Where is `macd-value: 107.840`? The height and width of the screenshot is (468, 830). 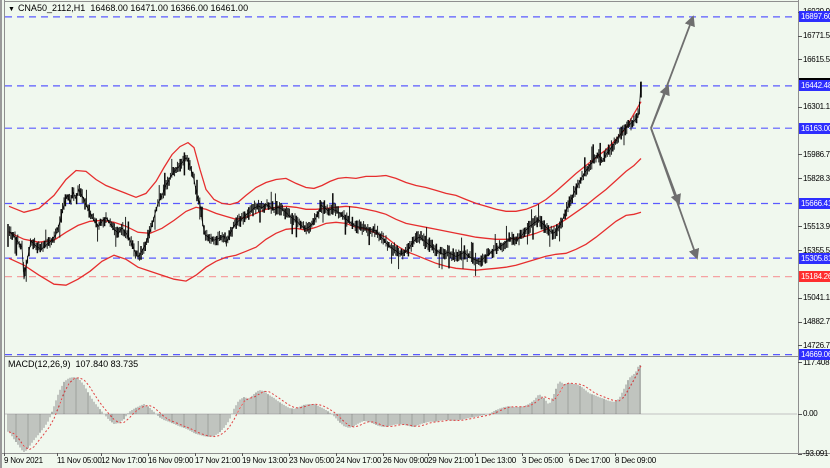 macd-value: 107.840 is located at coordinates (92, 364).